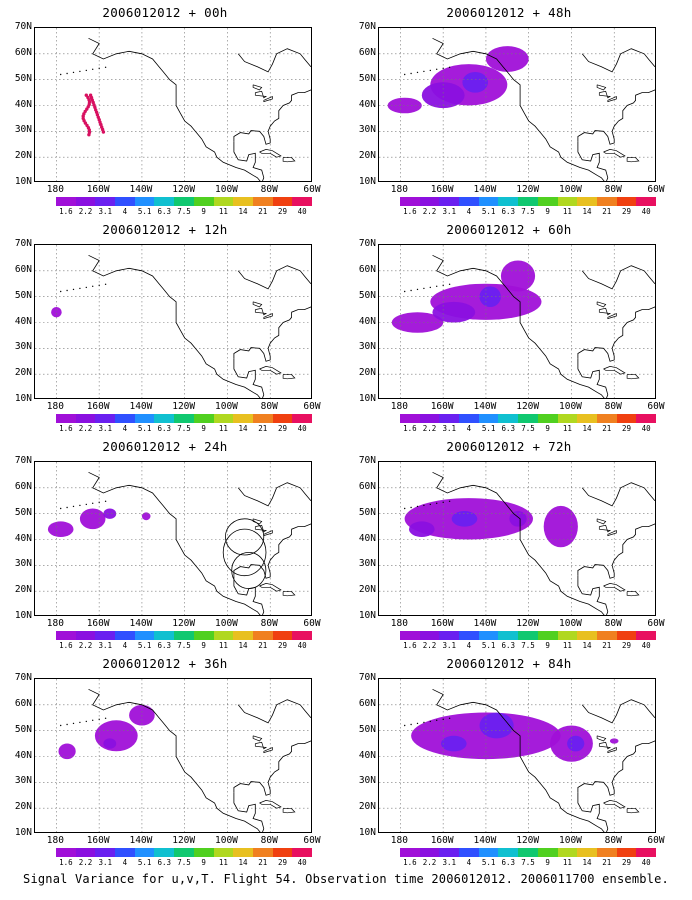  I want to click on colorbar-label: 11, so click(567, 428).